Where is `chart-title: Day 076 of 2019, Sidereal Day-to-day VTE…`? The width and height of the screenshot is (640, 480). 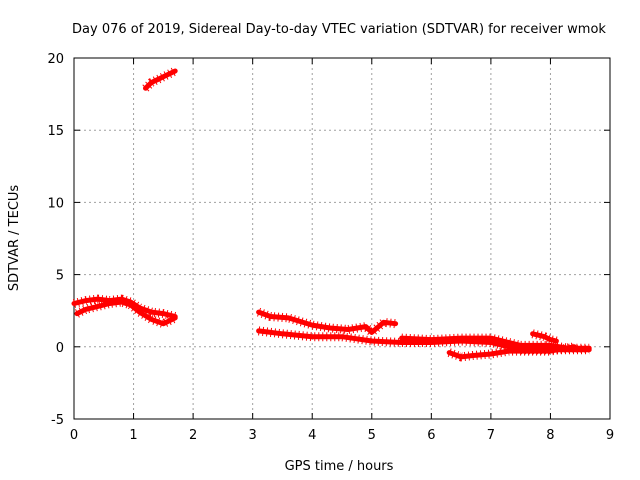
chart-title: Day 076 of 2019, Sidereal Day-to-day VTE… is located at coordinates (339, 29).